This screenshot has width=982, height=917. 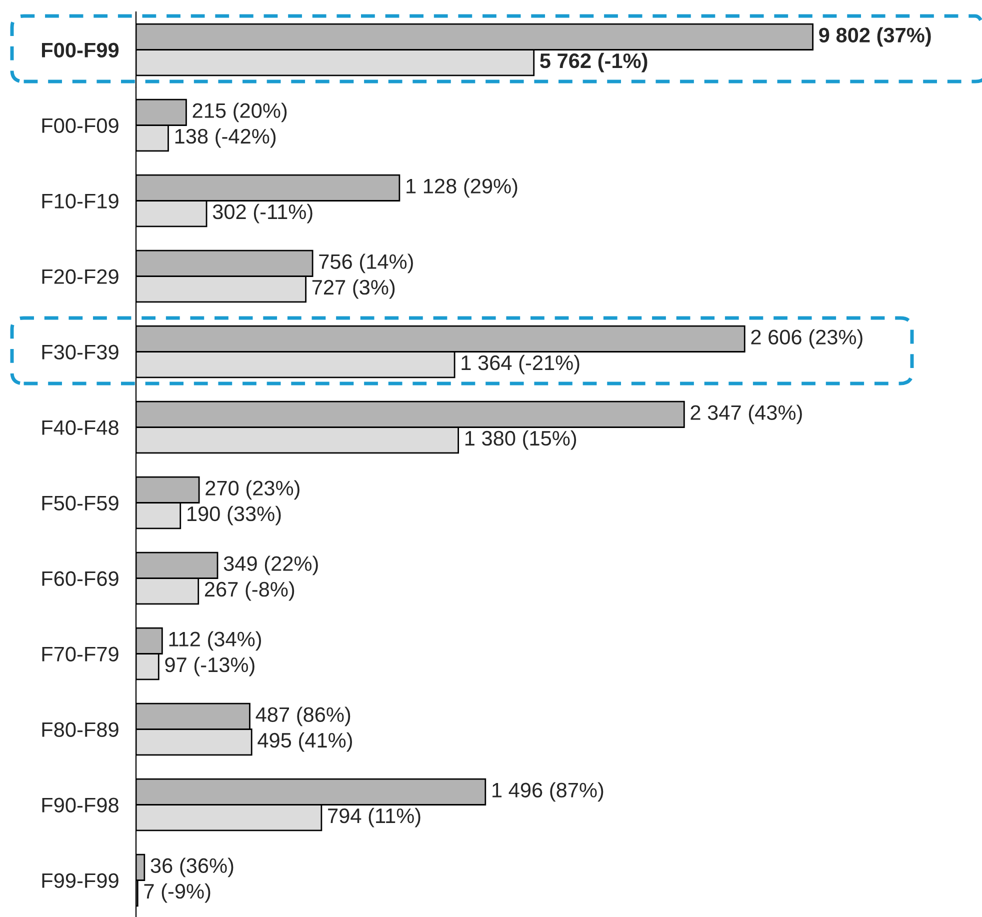 What do you see at coordinates (253, 490) in the screenshot?
I see `data-label: 270 (23%)` at bounding box center [253, 490].